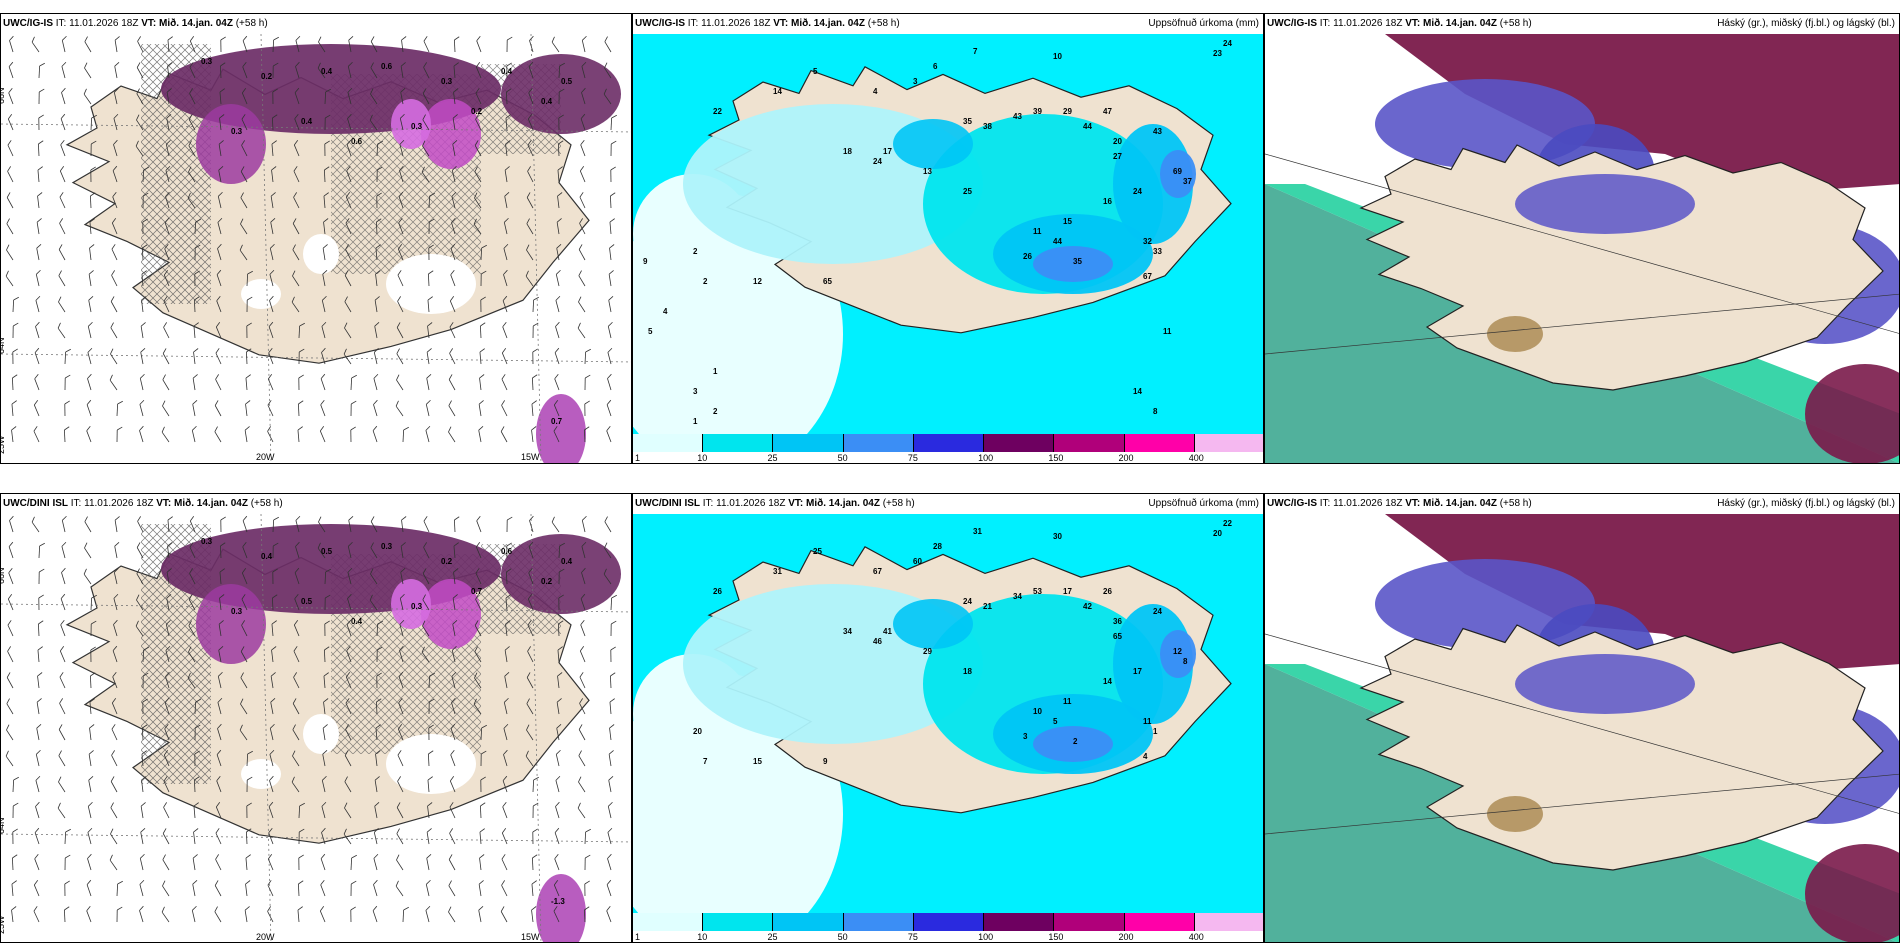 The height and width of the screenshot is (950, 1900). What do you see at coordinates (477, 591) in the screenshot?
I see `precip-value-label: 0.7` at bounding box center [477, 591].